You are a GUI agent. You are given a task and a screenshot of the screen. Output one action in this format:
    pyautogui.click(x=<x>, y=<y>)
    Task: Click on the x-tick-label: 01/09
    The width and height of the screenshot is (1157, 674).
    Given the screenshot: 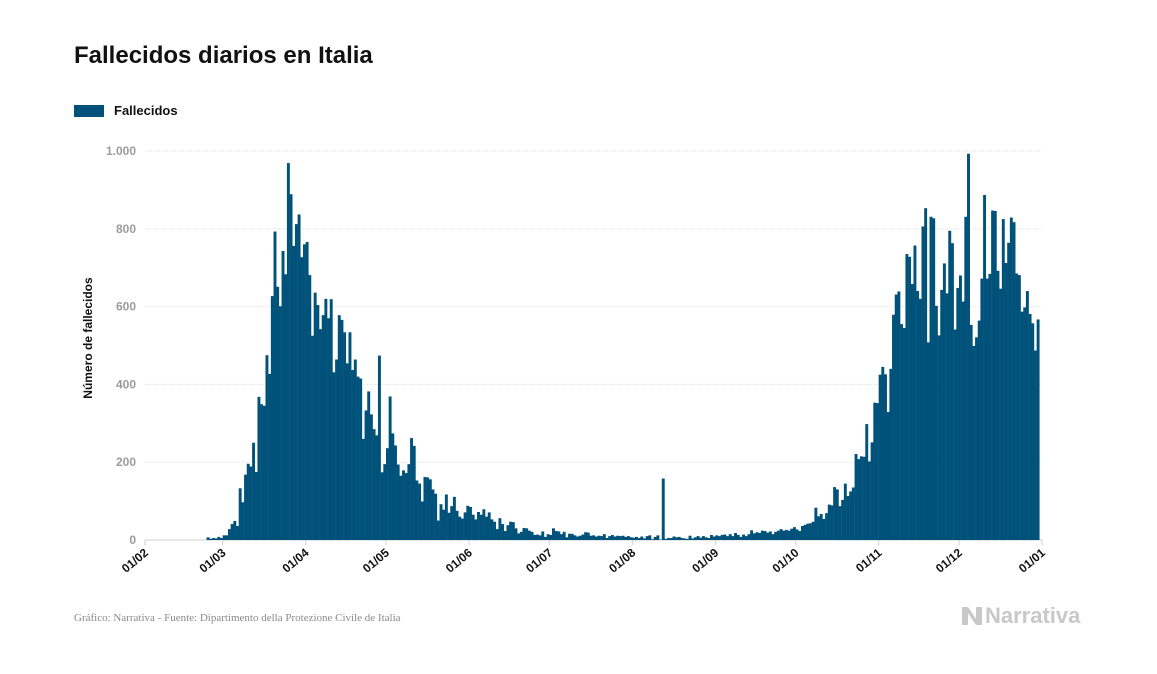 What is the action you would take?
    pyautogui.click(x=705, y=560)
    